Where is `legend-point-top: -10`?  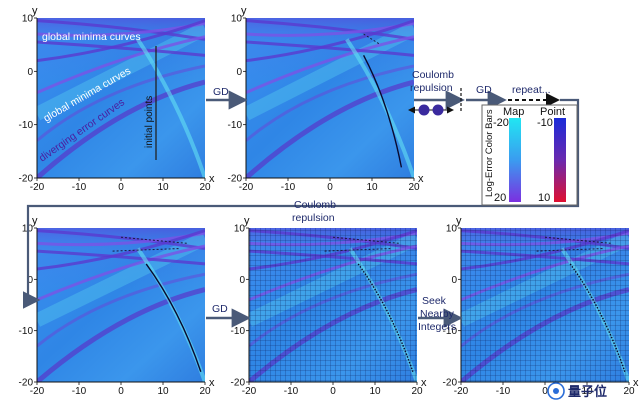 legend-point-top: -10 is located at coordinates (545, 123).